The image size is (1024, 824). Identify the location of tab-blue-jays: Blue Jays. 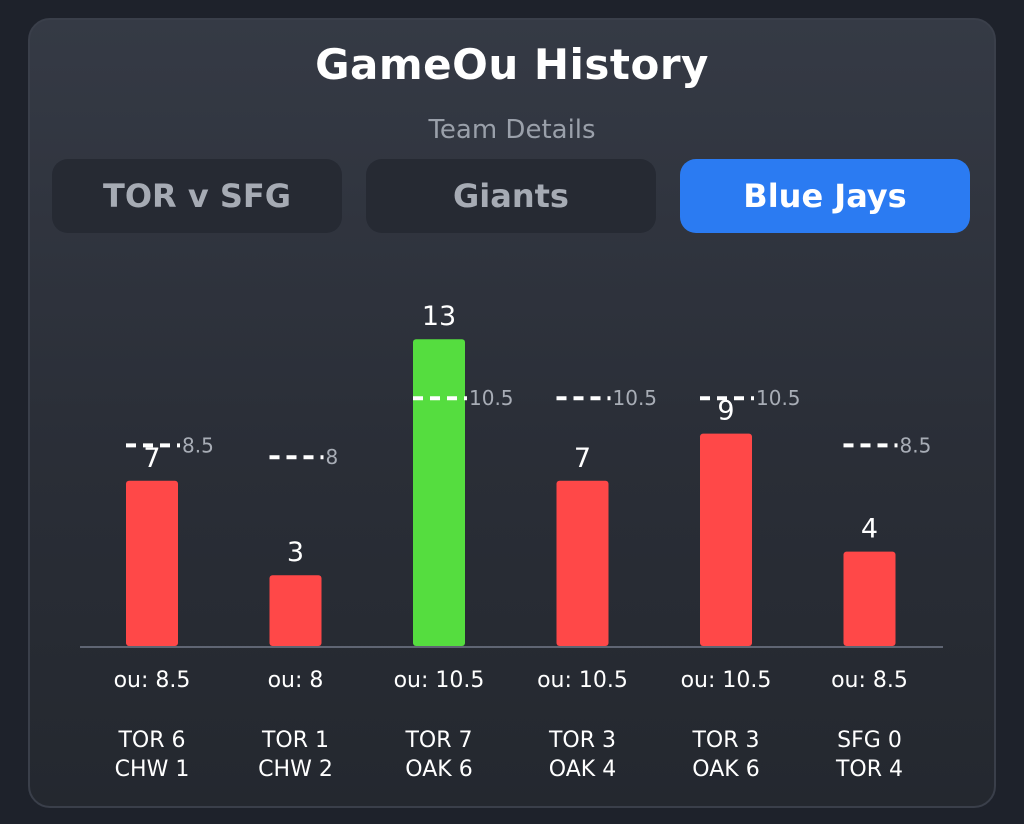
(825, 196).